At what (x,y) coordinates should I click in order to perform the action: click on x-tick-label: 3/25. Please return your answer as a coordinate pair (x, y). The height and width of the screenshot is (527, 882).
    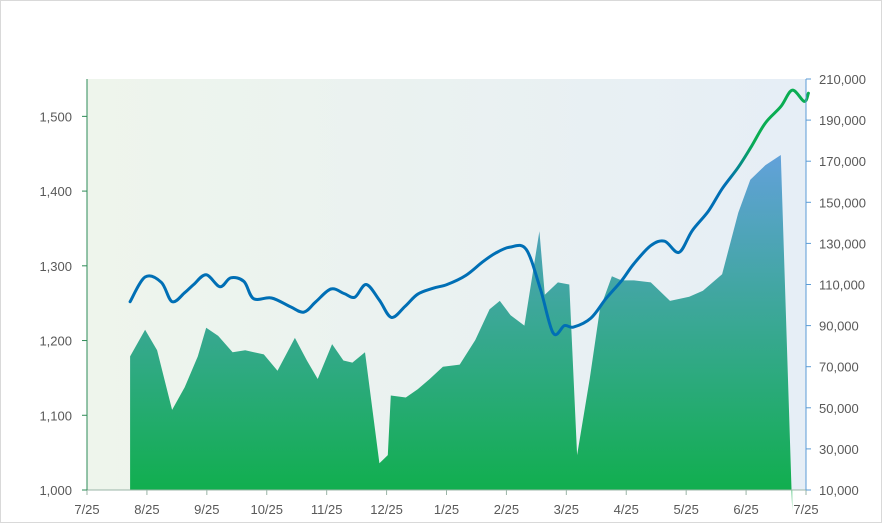
    Looking at the image, I should click on (566, 509).